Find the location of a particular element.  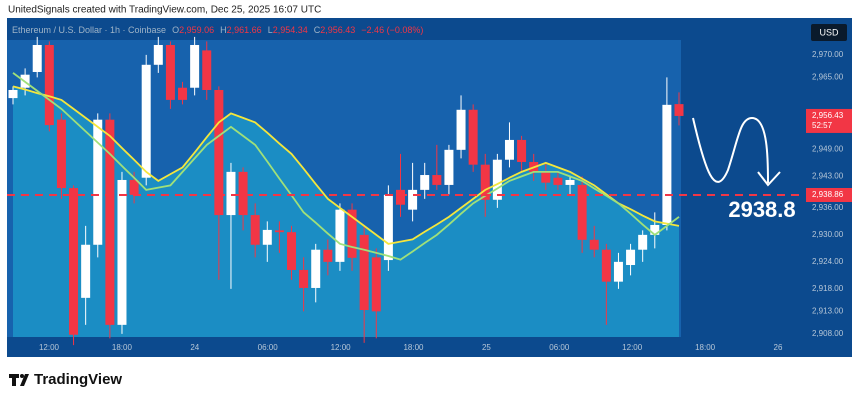

currency: USD is located at coordinates (829, 32).